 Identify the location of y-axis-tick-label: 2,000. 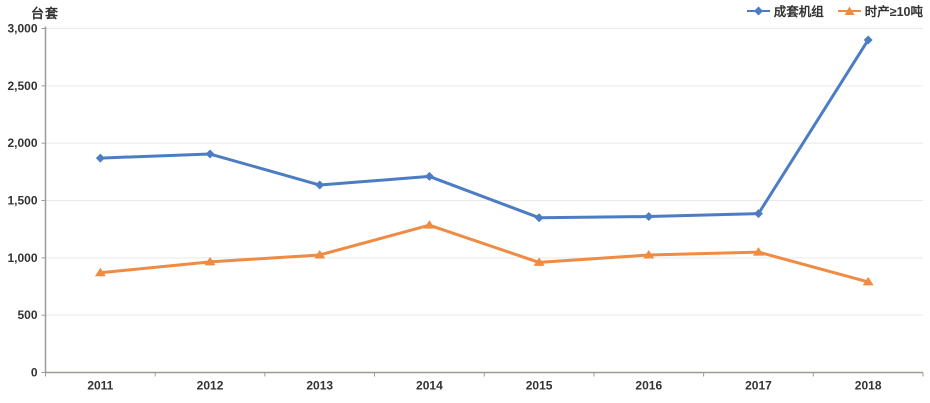
(22, 143).